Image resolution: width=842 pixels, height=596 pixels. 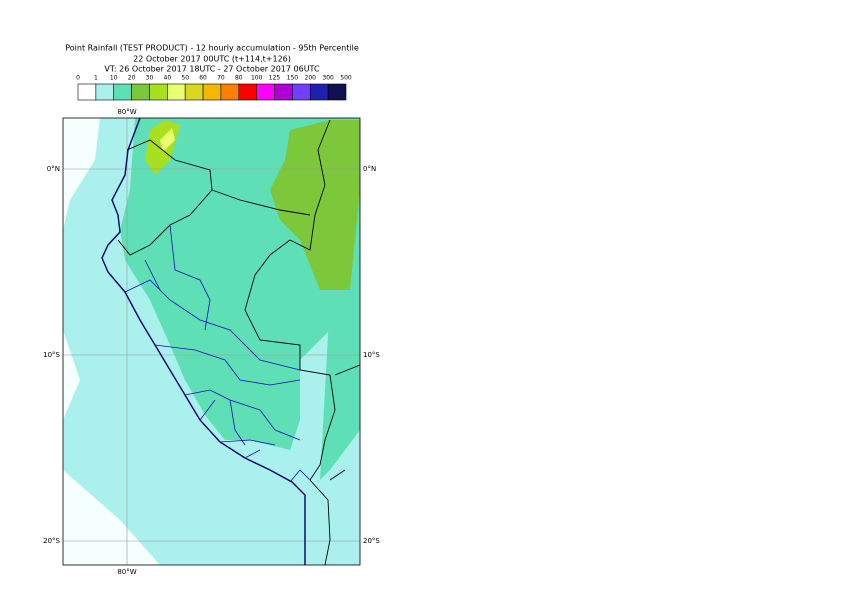 What do you see at coordinates (96, 78) in the screenshot?
I see `legend-label: 1` at bounding box center [96, 78].